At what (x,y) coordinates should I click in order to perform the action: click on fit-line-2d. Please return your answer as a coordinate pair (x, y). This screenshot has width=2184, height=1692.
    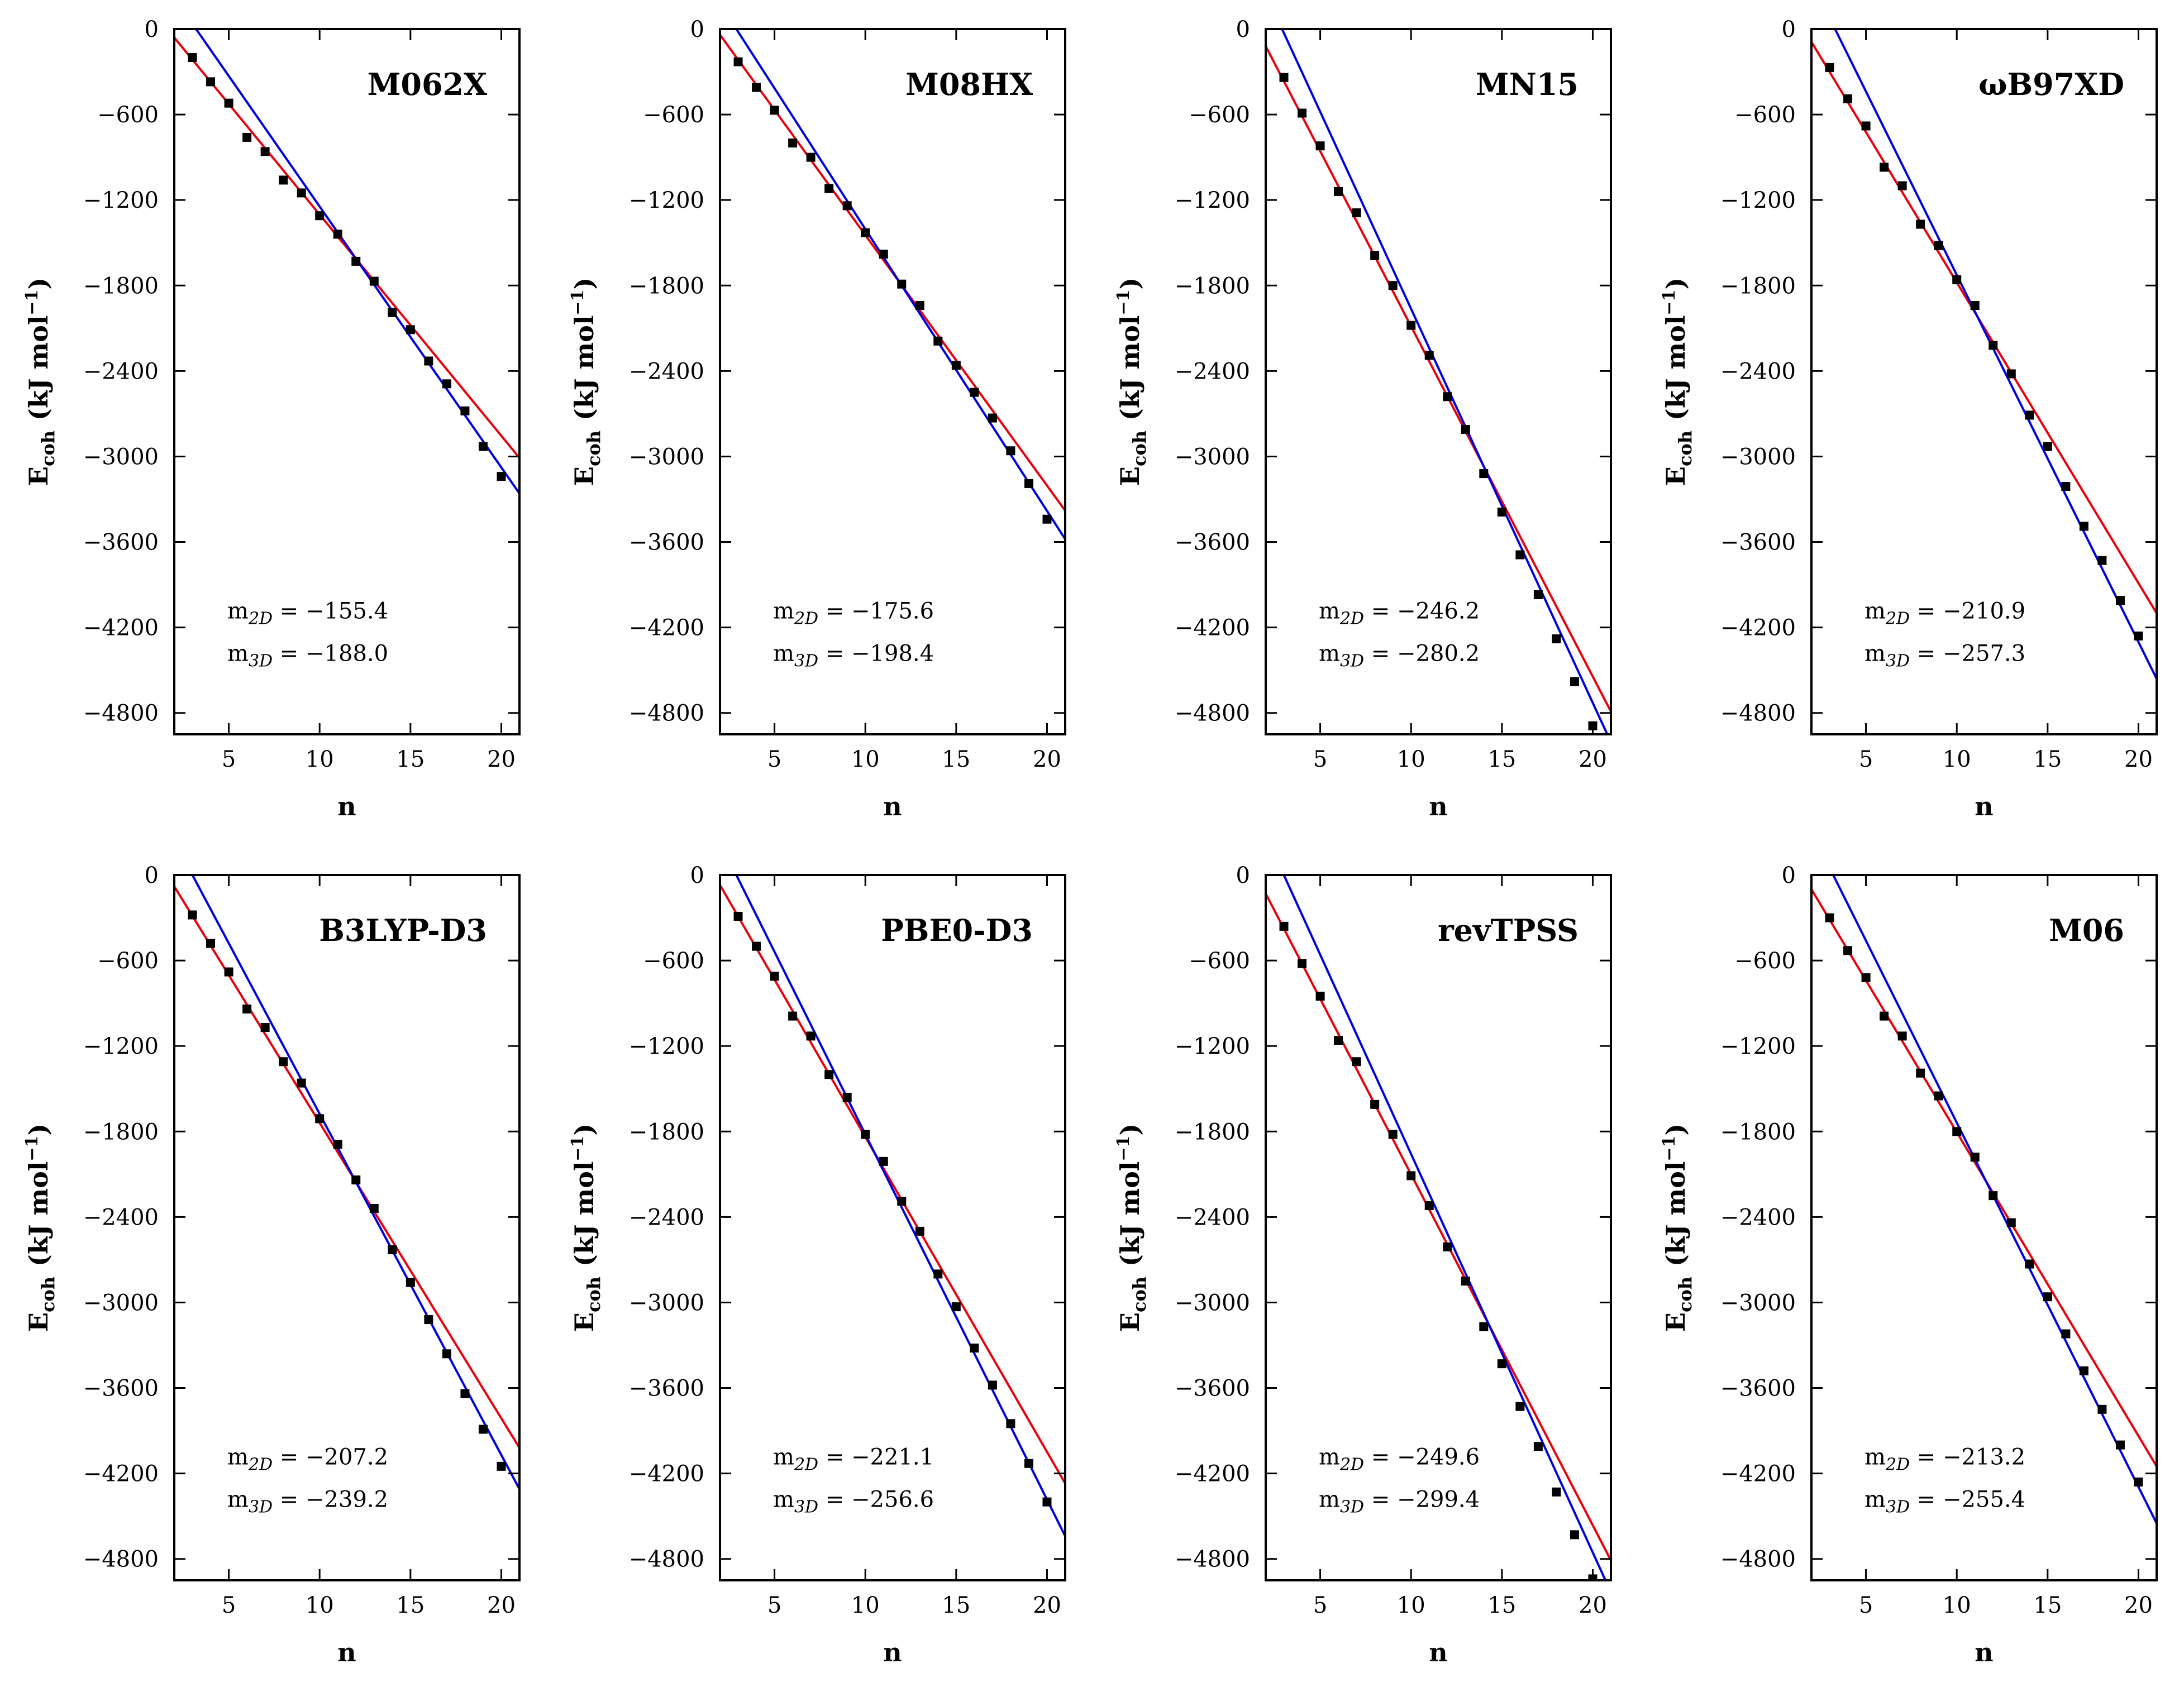
    Looking at the image, I should click on (346, 248).